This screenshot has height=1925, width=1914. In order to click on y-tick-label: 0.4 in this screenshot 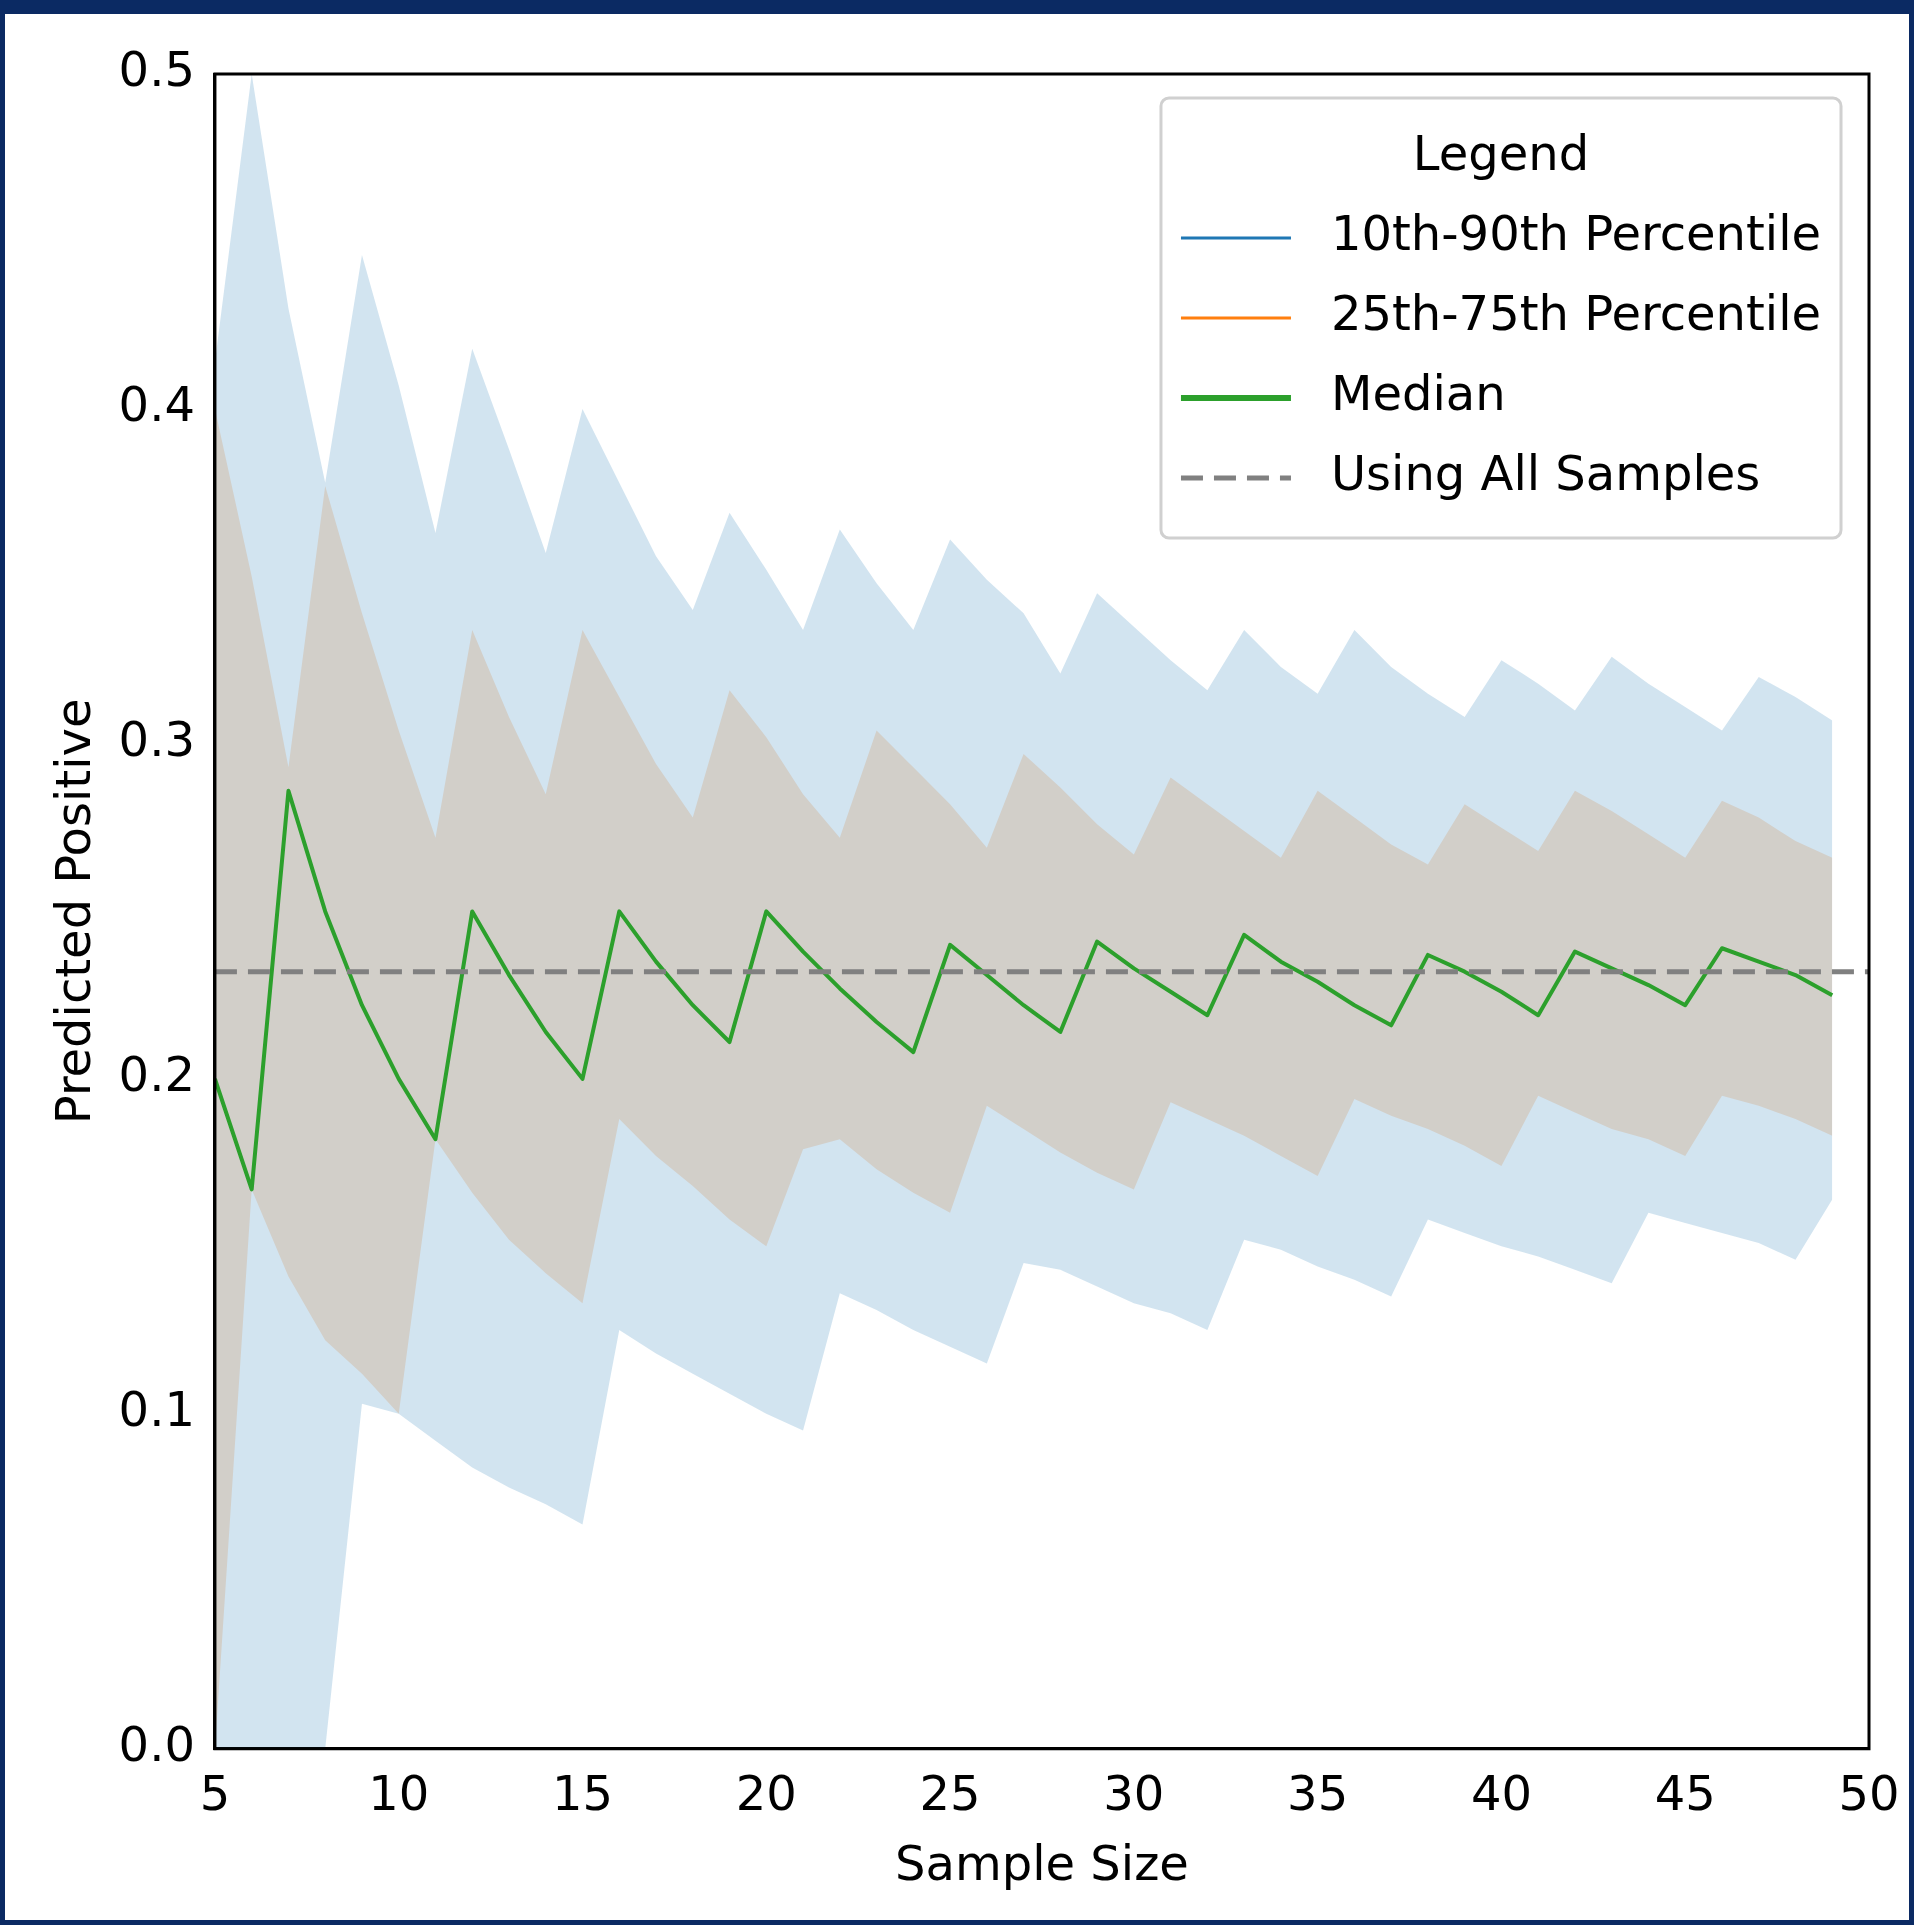, I will do `click(156, 404)`.